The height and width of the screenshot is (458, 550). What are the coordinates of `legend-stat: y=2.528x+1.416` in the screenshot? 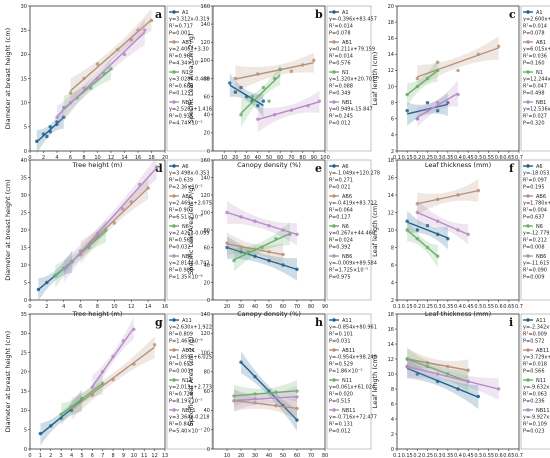 It's located at (190, 110).